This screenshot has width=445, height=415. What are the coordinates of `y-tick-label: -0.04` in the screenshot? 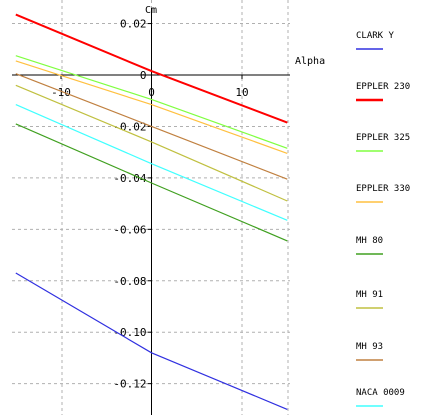 It's located at (129, 178).